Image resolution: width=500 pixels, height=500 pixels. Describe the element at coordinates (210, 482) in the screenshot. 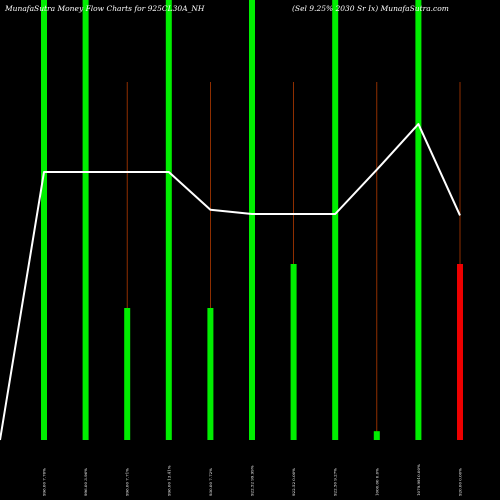

I see `x-tick-label: 930.00 7.72%` at that location.